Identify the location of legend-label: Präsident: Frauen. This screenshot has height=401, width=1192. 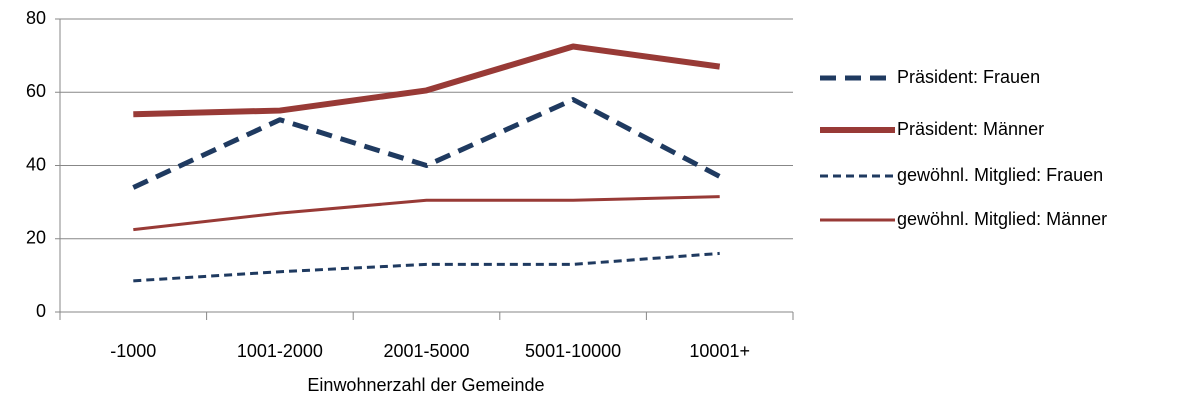
(968, 77).